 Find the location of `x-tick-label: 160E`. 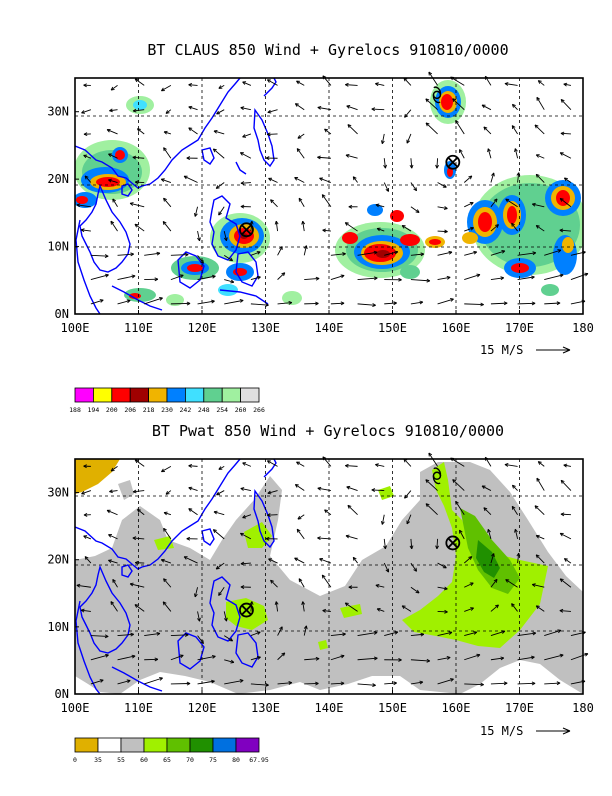

x-tick-label: 160E is located at coordinates (456, 328).